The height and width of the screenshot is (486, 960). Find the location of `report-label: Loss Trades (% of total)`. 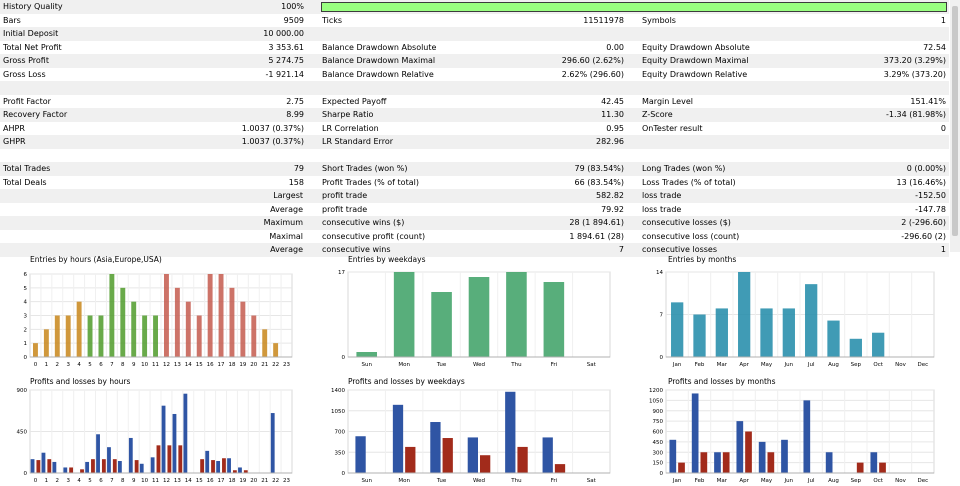

report-label: Loss Trades (% of total) is located at coordinates (689, 182).